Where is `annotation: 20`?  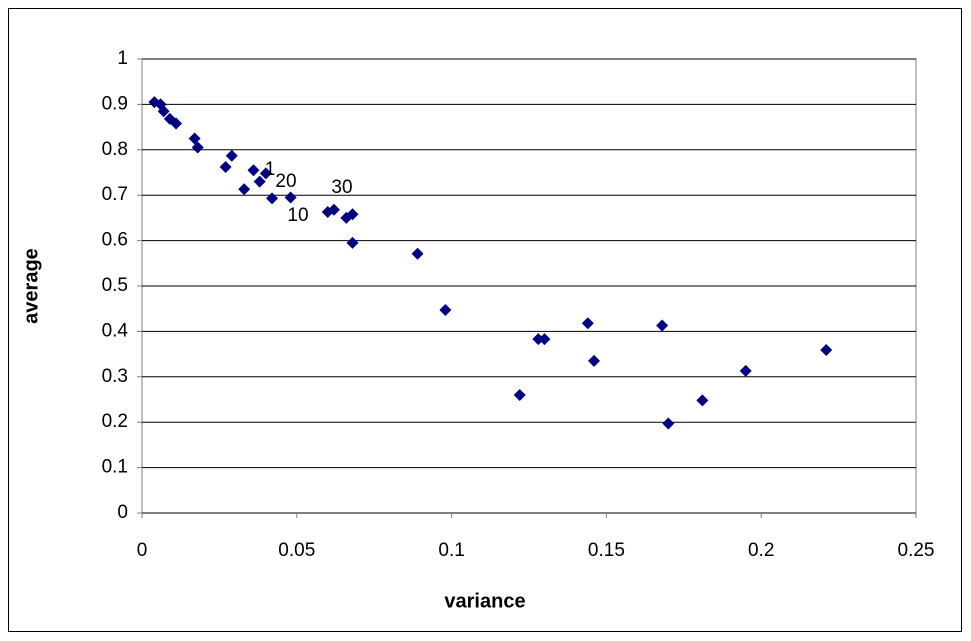 annotation: 20 is located at coordinates (285, 181).